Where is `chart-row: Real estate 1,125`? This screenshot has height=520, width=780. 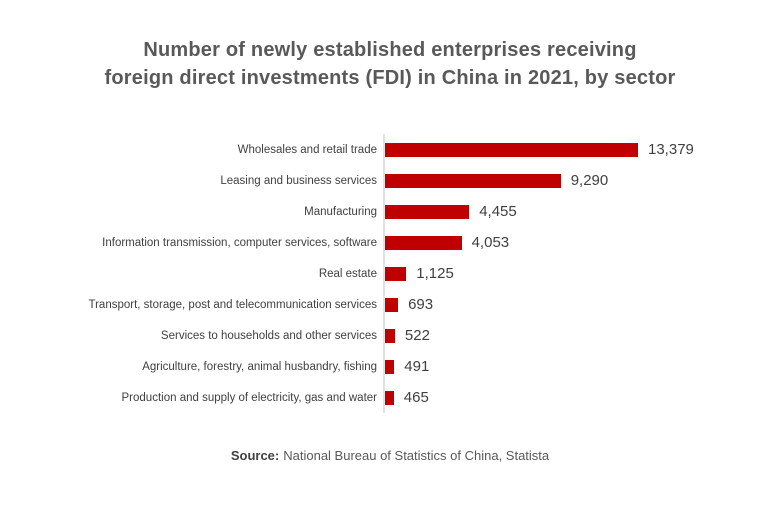
chart-row: Real estate 1,125 is located at coordinates (390, 273).